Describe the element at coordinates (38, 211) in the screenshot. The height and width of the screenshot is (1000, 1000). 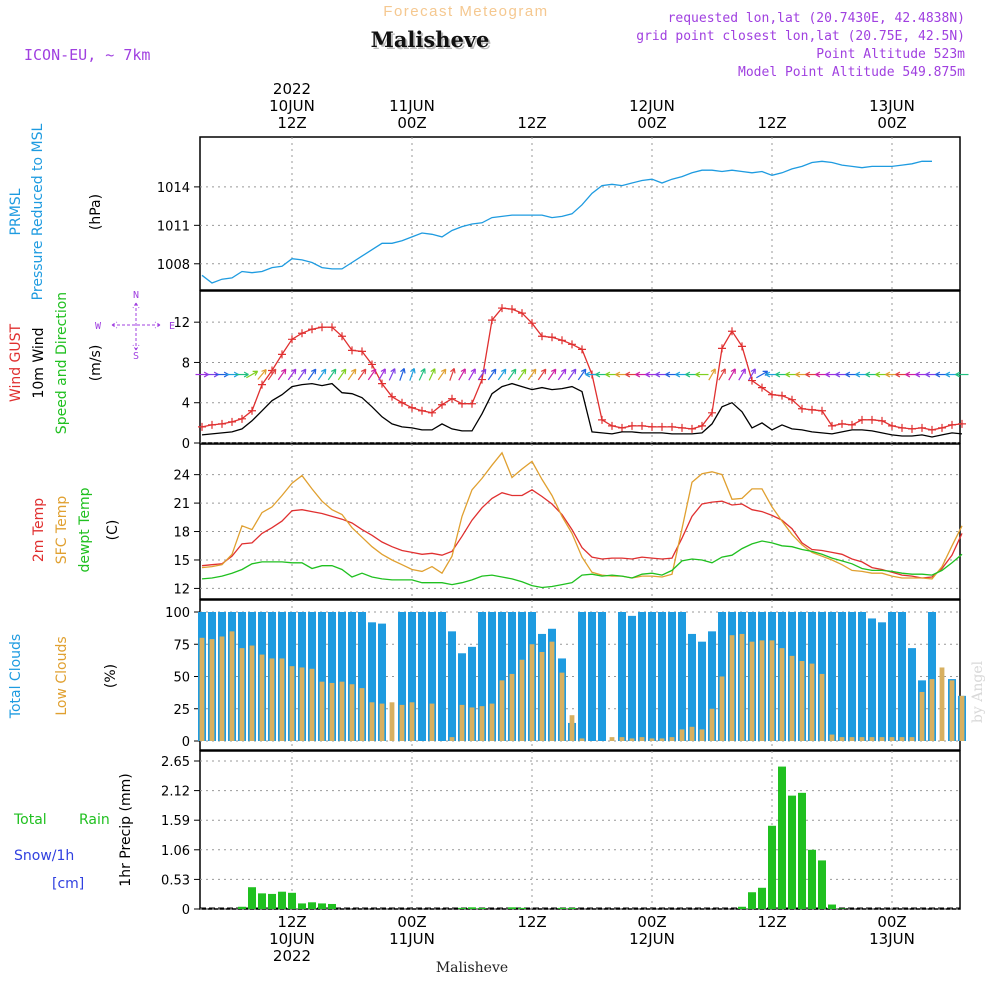
I see `panel-label: Pressure Reduced to MSL` at that location.